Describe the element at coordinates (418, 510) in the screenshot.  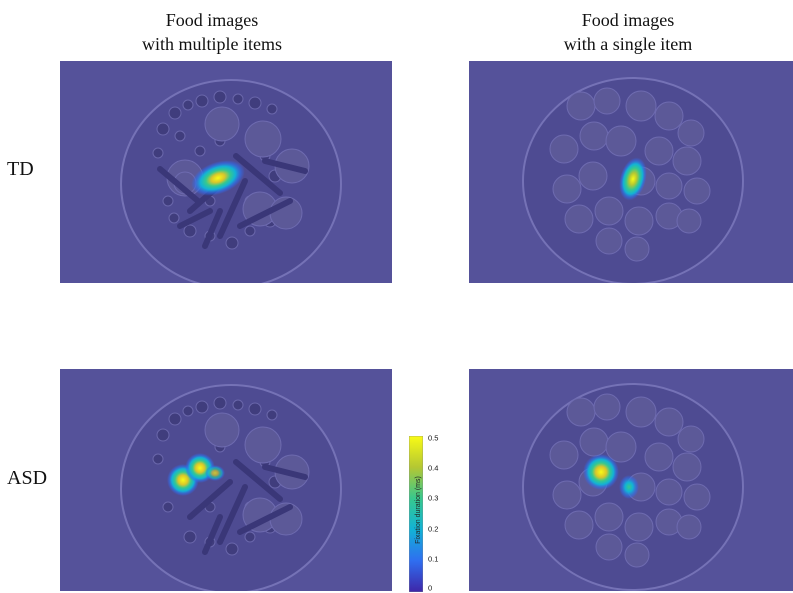
I see `colorbar-label: Fixation duration (ms)` at that location.